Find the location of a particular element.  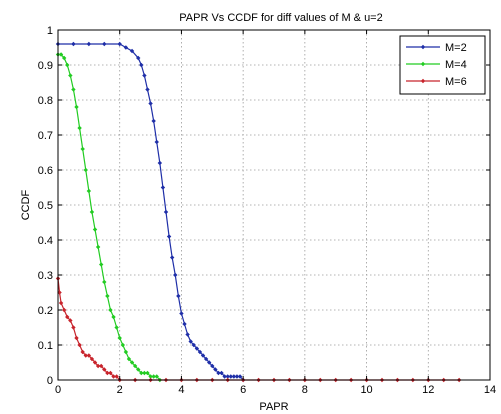

y-axis-label: CCDF is located at coordinates (26, 204).